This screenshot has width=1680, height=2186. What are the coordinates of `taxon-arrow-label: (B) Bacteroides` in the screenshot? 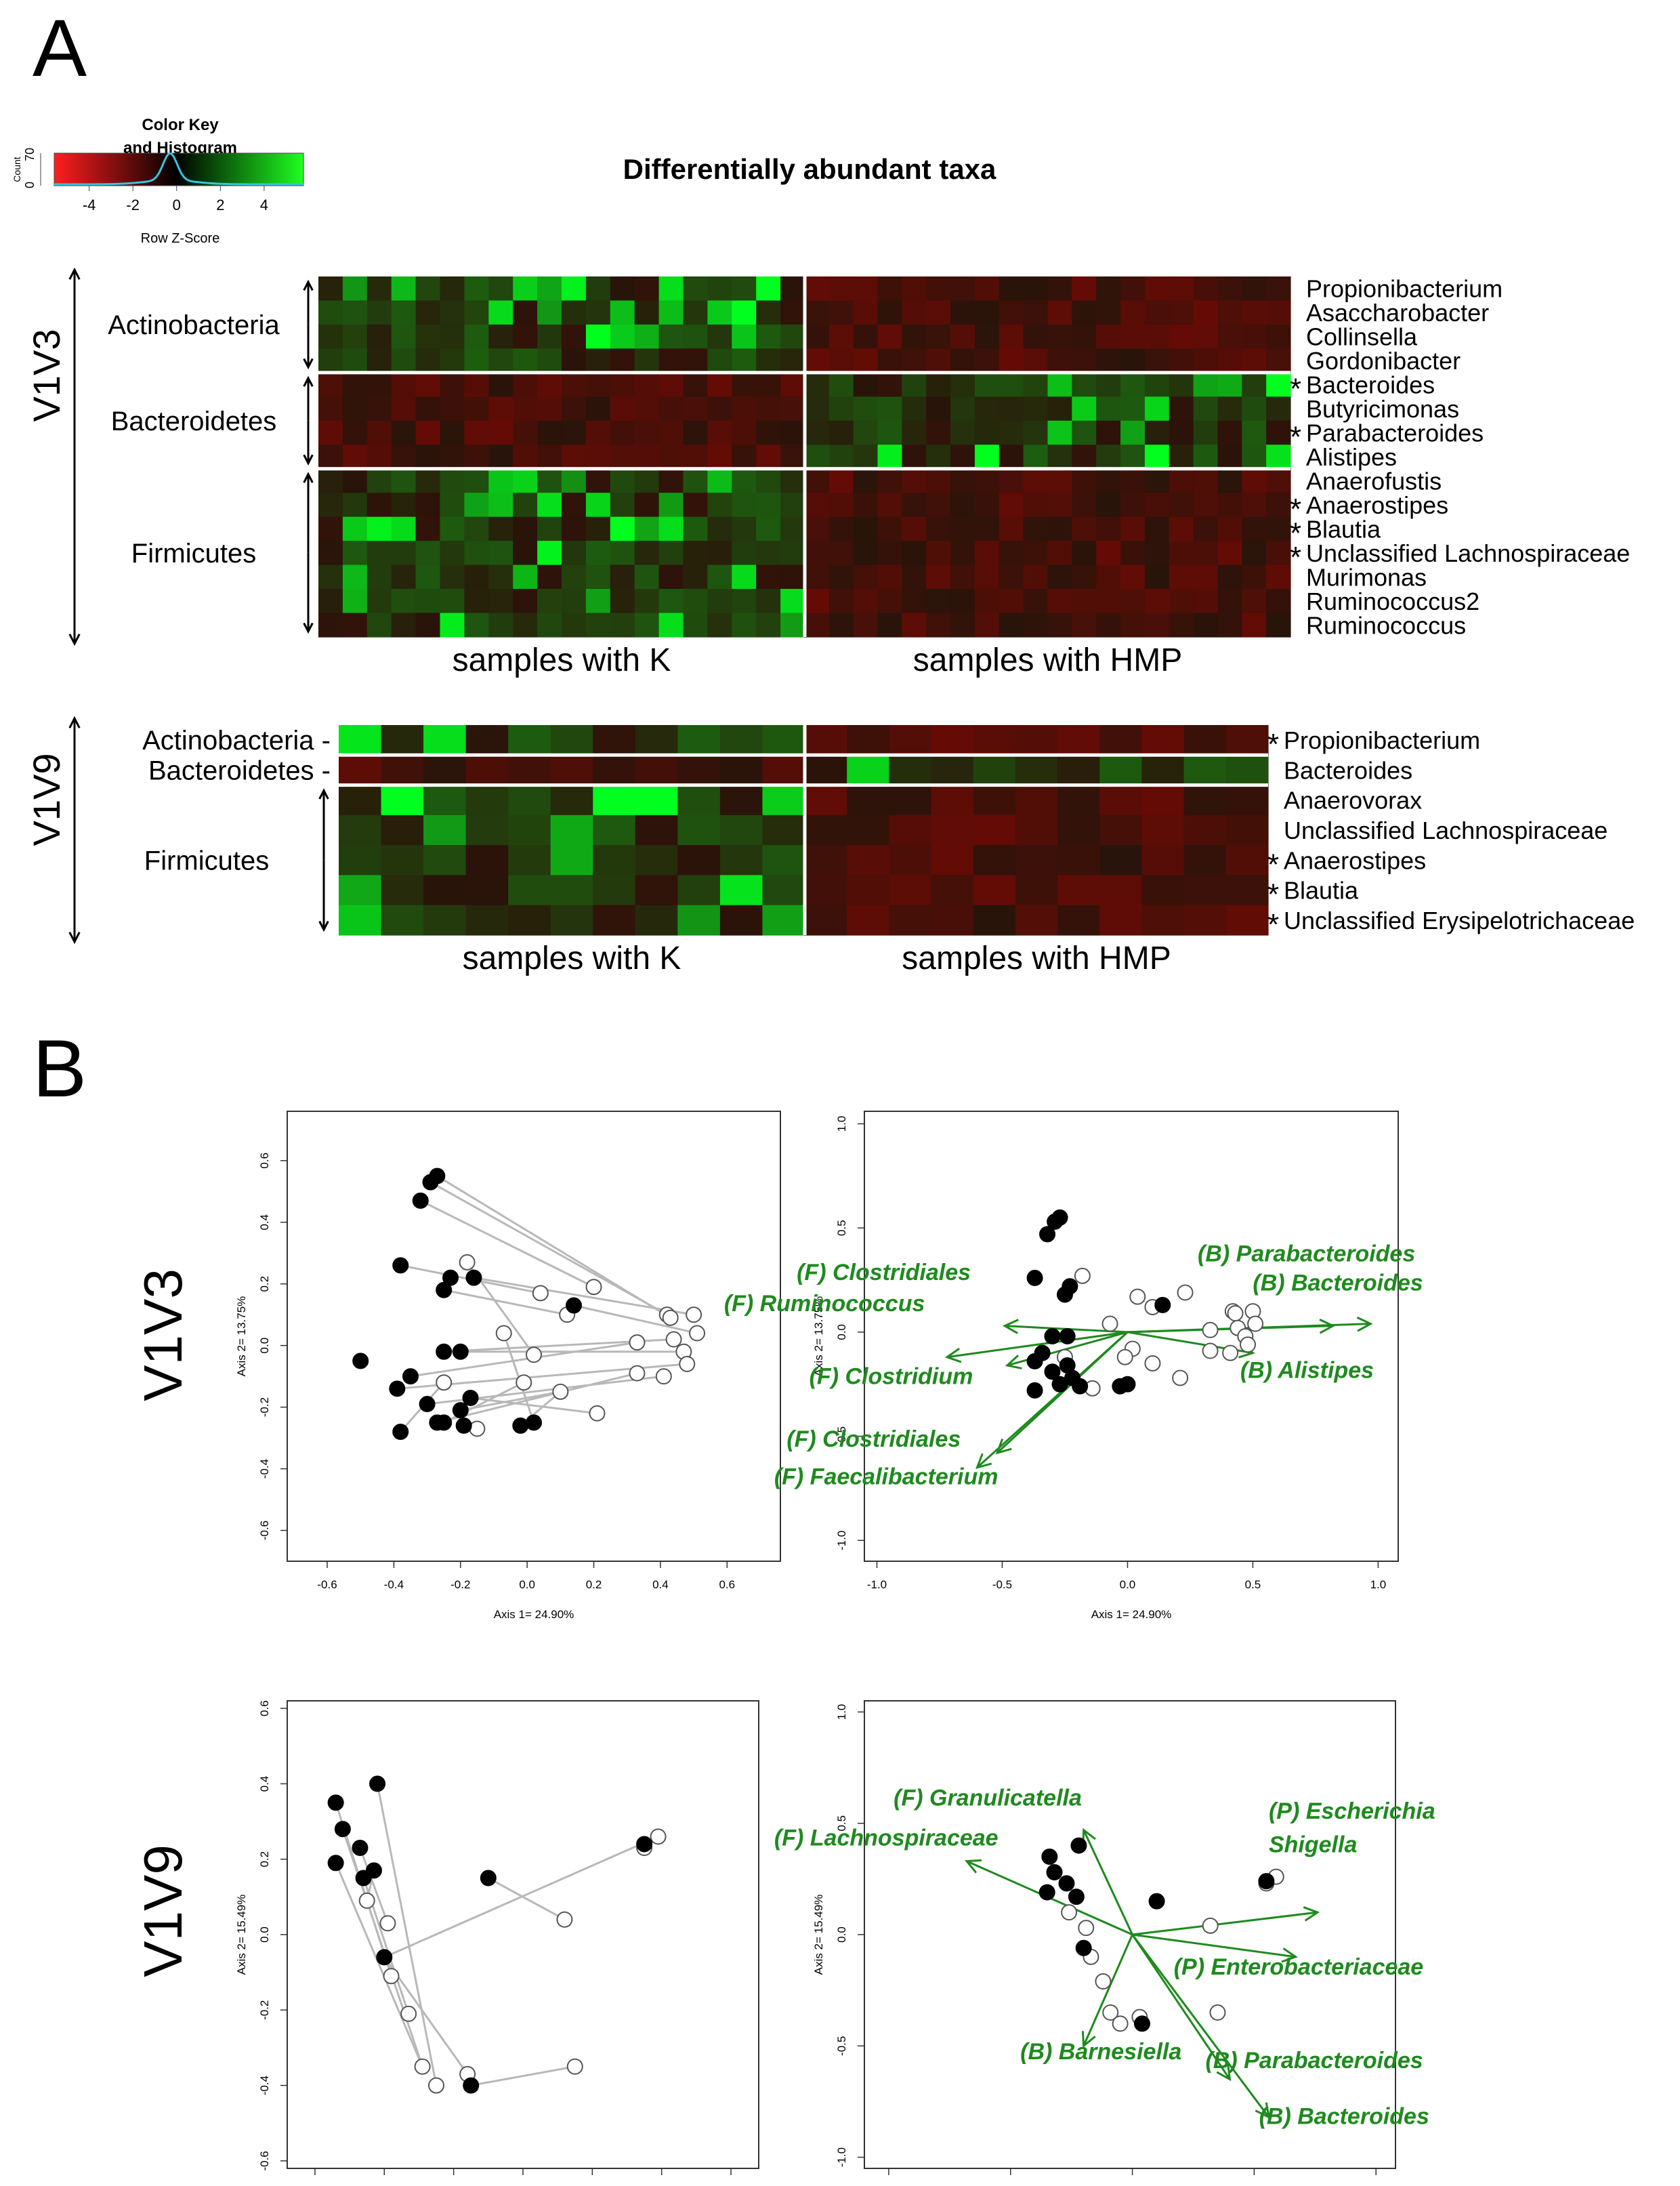 It's located at (1344, 2116).